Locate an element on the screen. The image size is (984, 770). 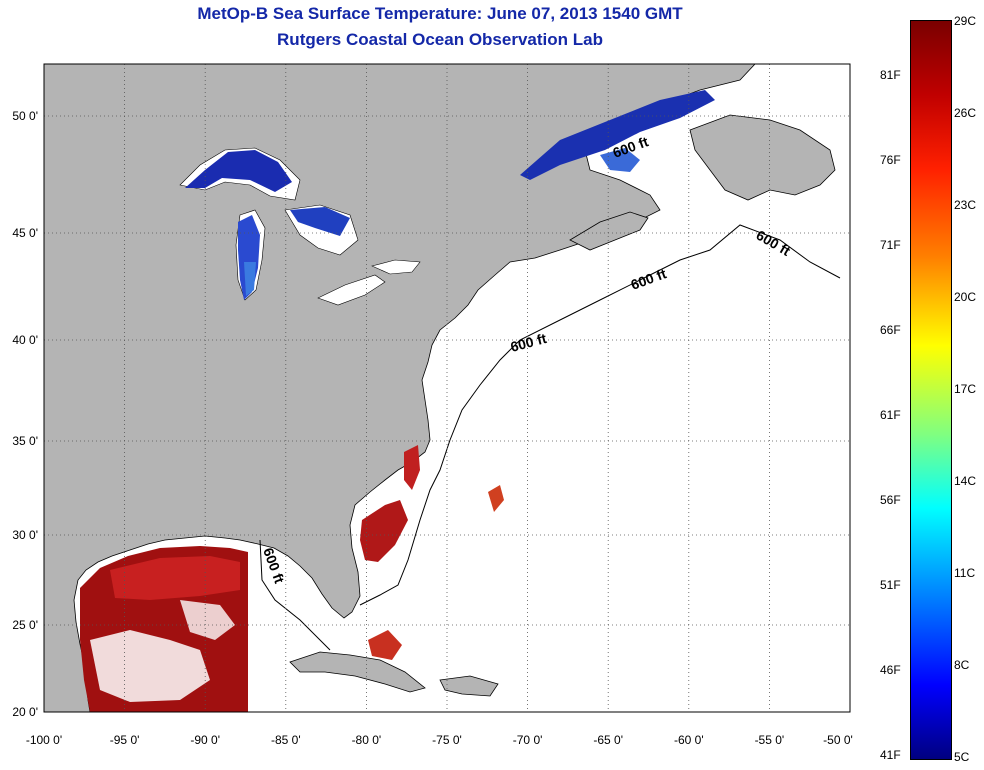
colorbar-celsius-label: 26C is located at coordinates (965, 113).